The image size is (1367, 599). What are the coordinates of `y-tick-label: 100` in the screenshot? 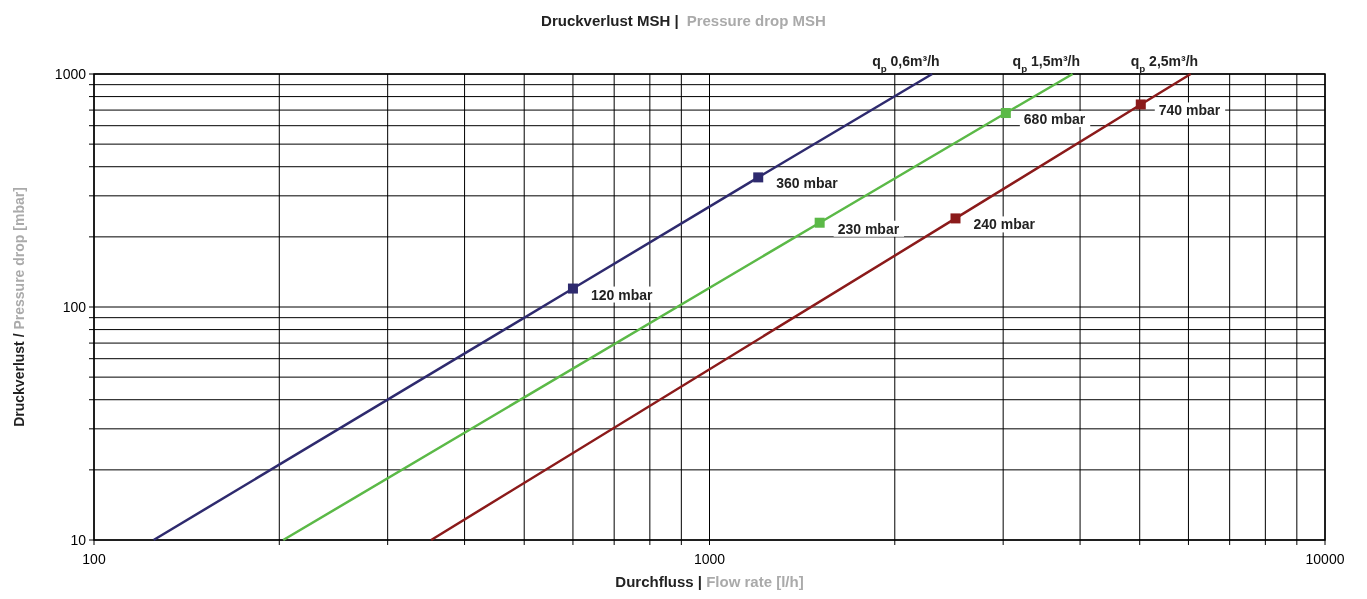 It's located at (74, 307).